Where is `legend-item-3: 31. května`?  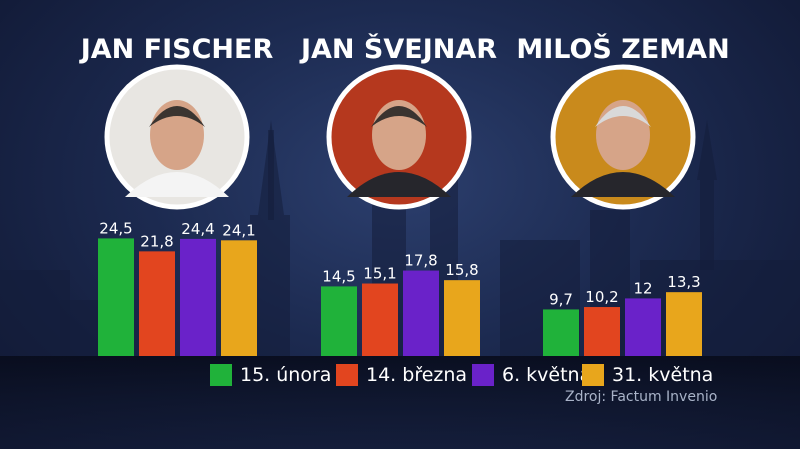
legend-item-3: 31. května is located at coordinates (647, 375).